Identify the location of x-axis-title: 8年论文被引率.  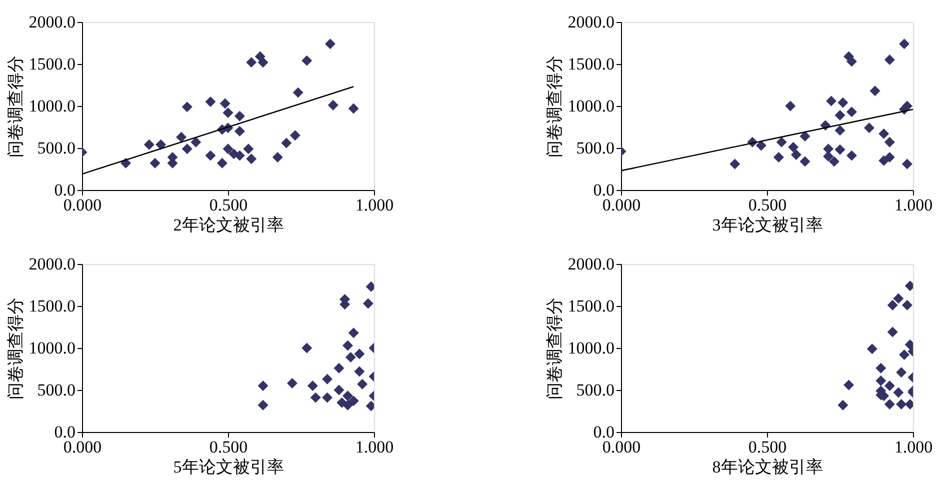
(767, 467).